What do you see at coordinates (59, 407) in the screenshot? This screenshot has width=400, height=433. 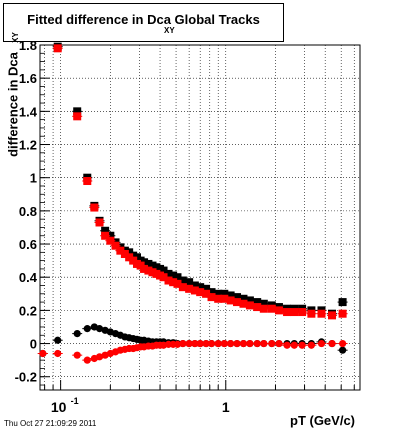 I see `x-tick-label-0.1: 10` at bounding box center [59, 407].